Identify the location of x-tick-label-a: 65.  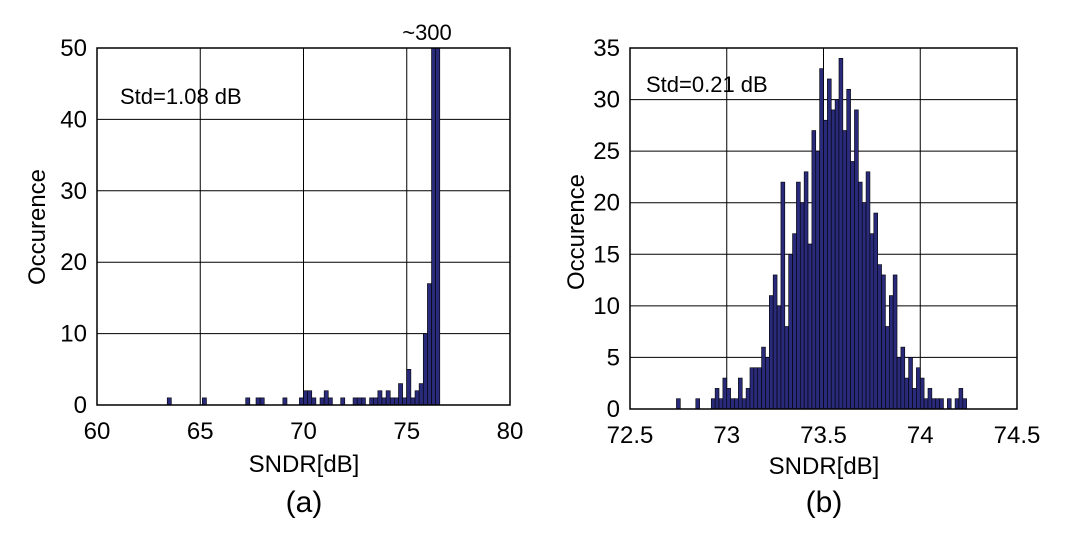
(200, 431).